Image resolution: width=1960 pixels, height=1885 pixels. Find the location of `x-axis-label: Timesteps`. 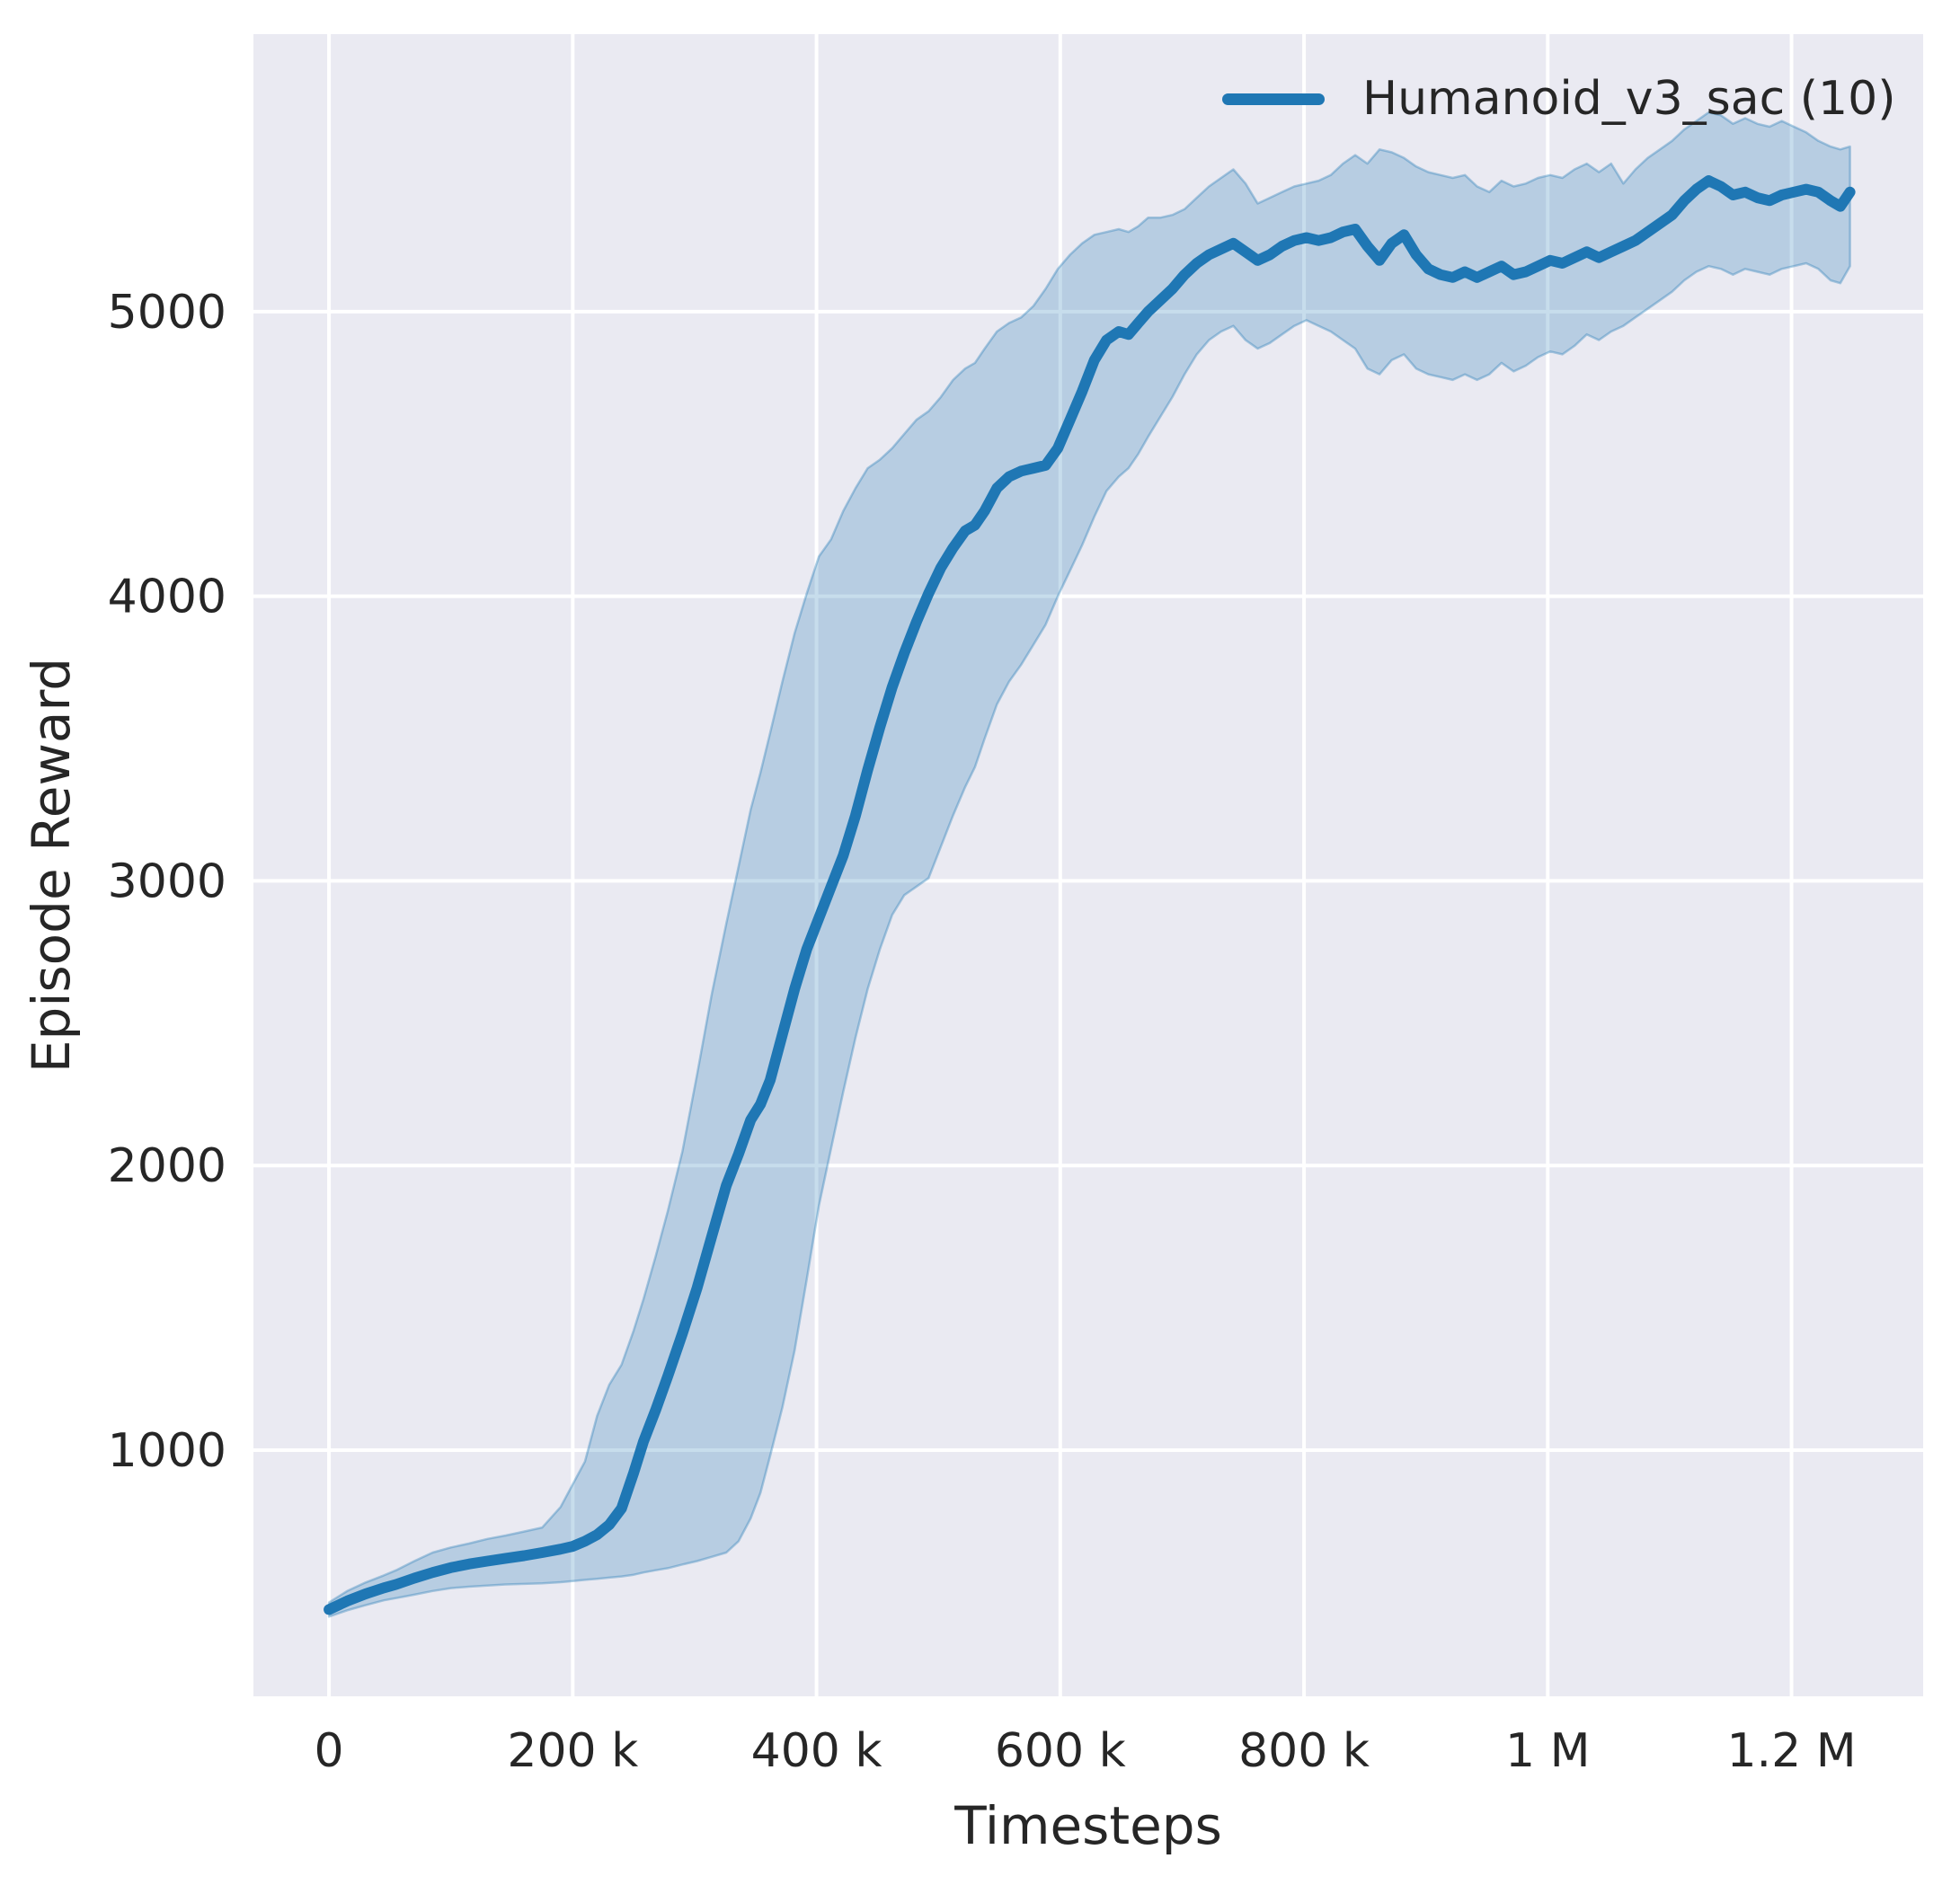

x-axis-label: Timesteps is located at coordinates (1088, 1825).